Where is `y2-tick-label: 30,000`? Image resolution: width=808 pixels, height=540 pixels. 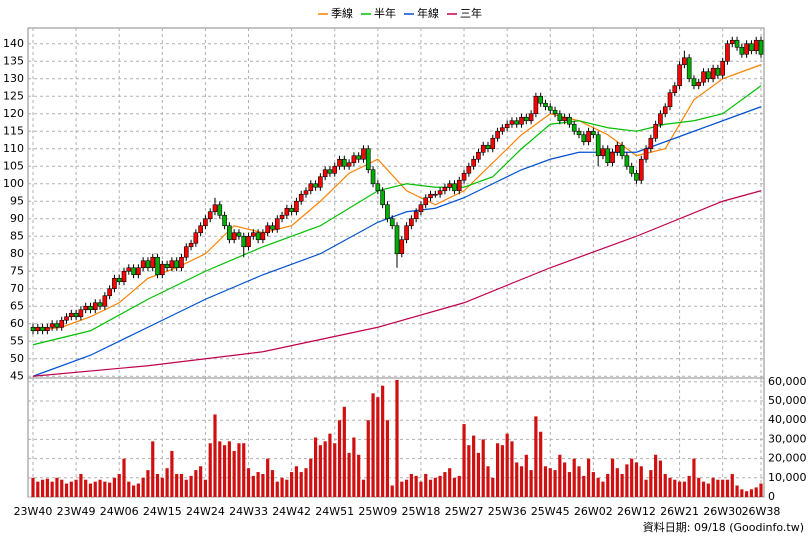 y2-tick-label: 30,000 is located at coordinates (787, 438).